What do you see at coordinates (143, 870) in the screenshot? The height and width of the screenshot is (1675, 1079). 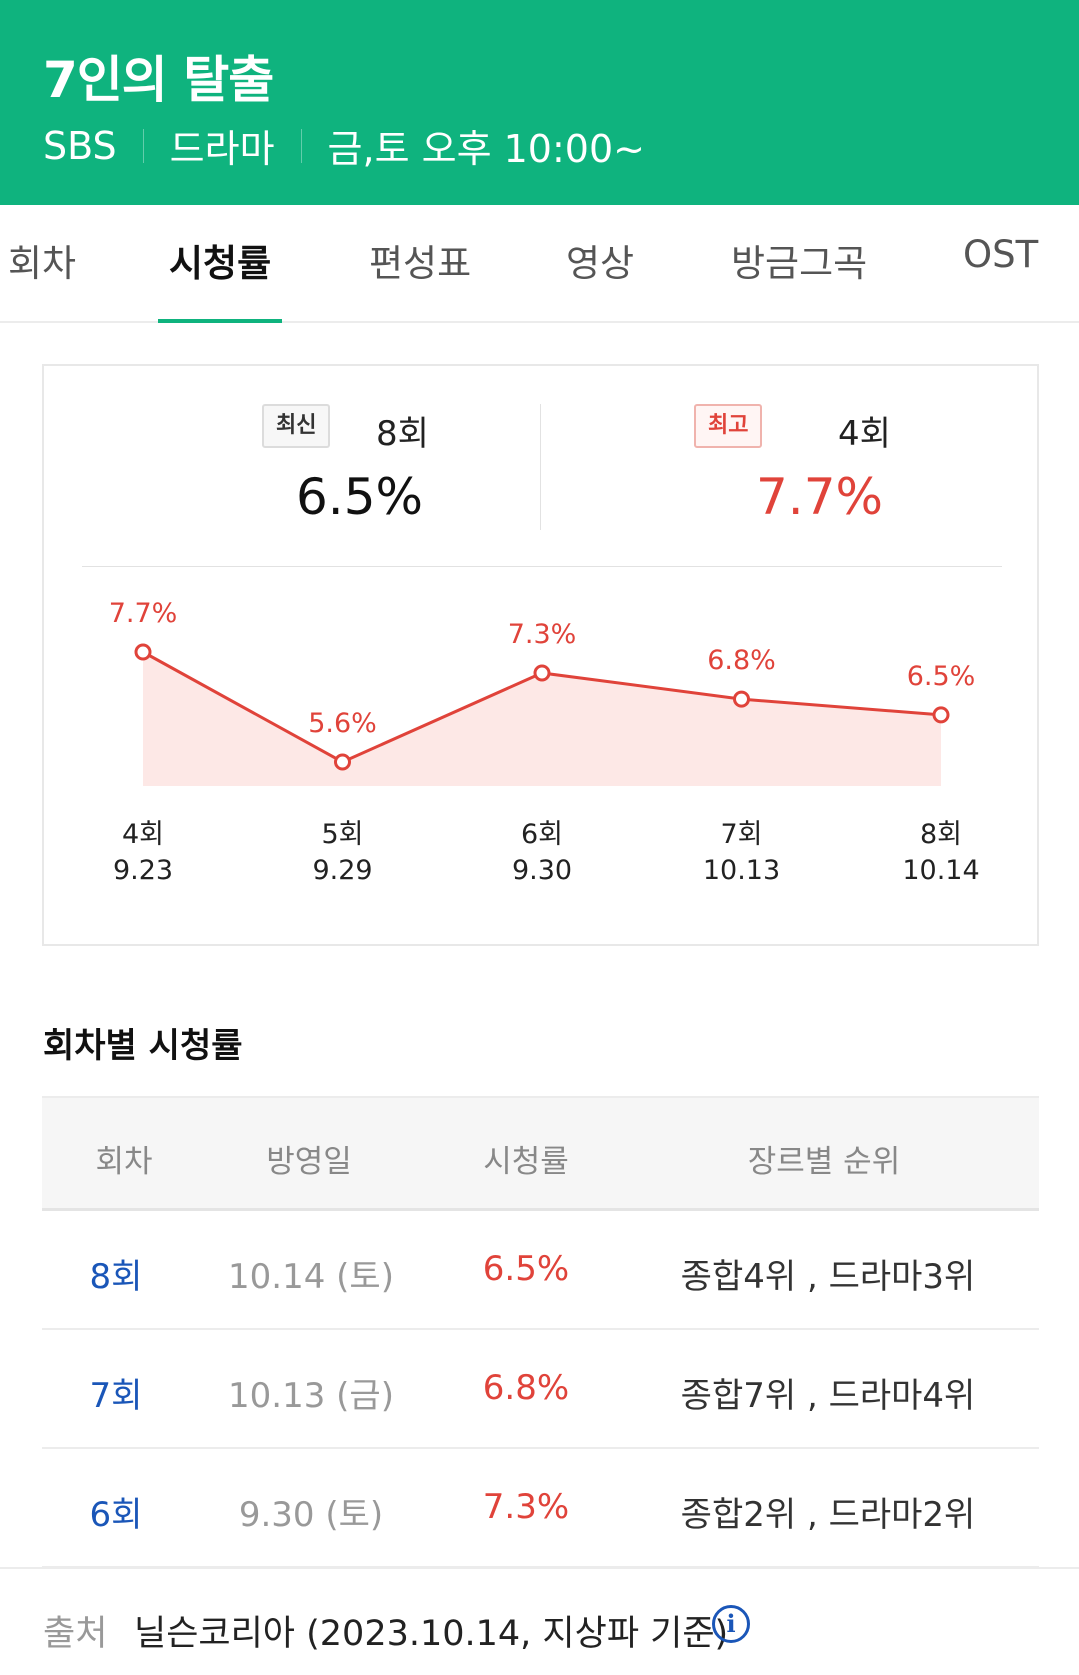 I see `chart-x-date-label: 9.23` at bounding box center [143, 870].